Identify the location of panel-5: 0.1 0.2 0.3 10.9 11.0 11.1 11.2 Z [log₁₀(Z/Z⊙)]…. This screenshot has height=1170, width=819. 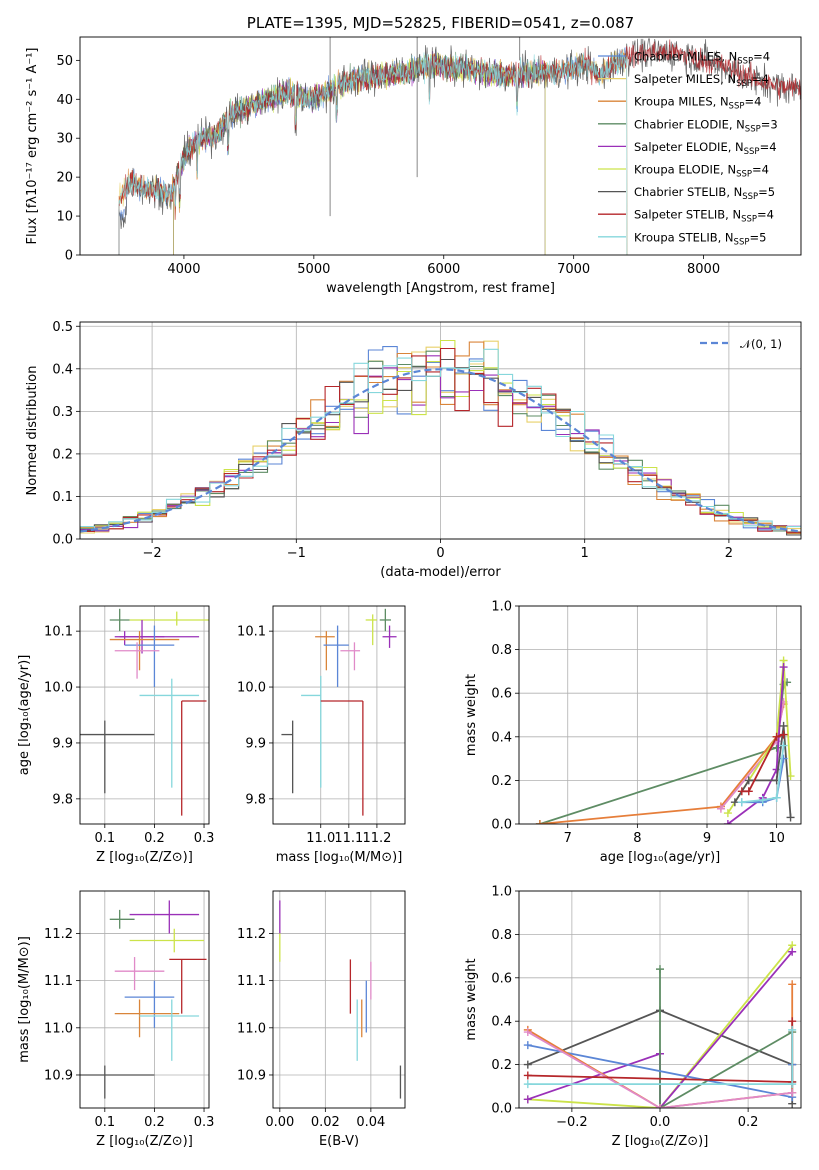
(116, 1019).